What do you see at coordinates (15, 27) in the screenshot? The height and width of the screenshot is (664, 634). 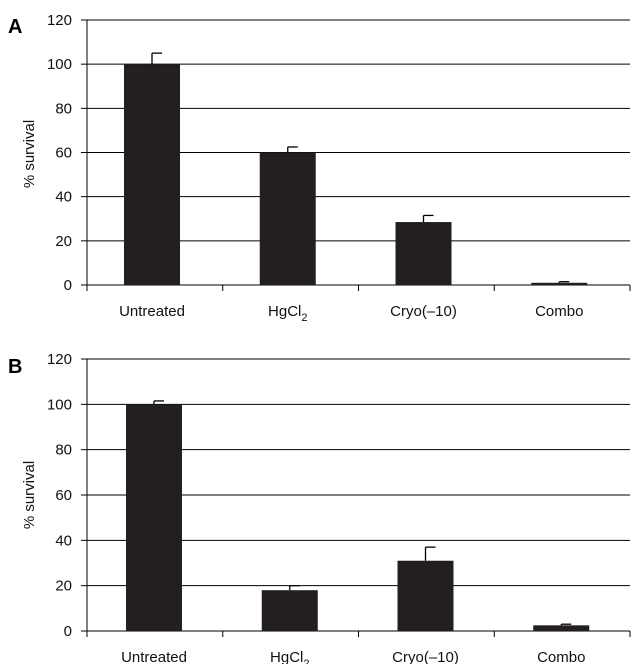 I see `panel-label: A` at bounding box center [15, 27].